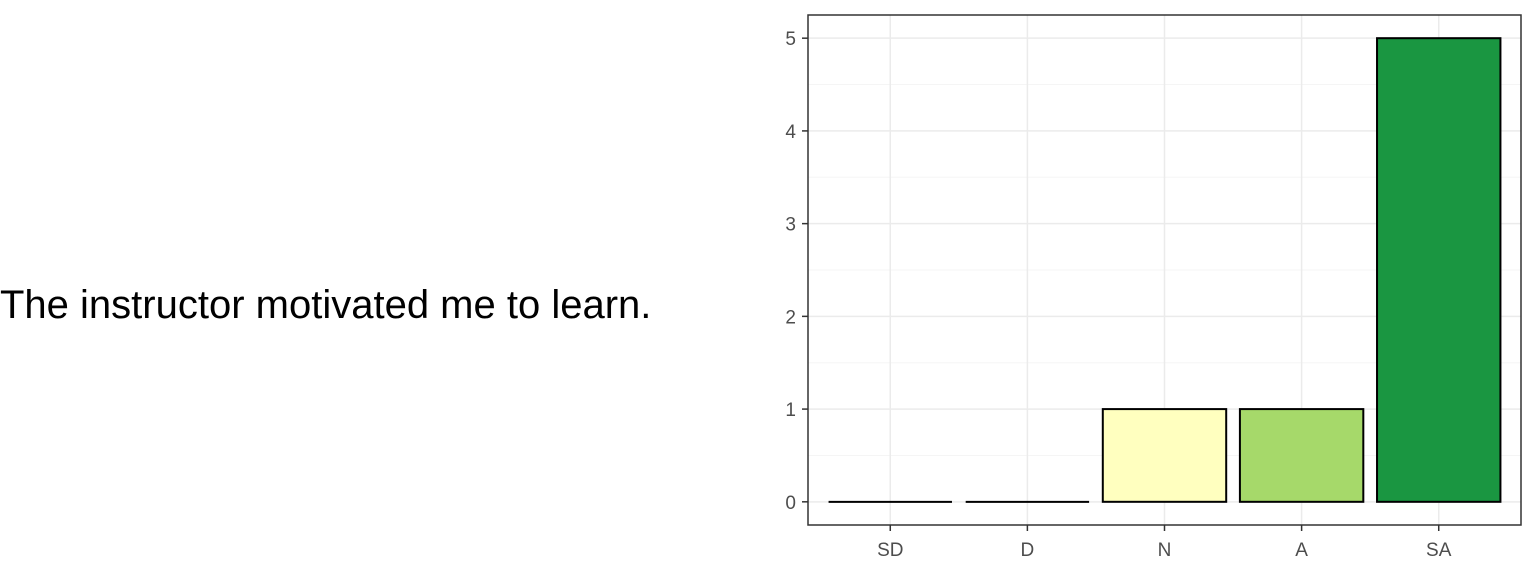  What do you see at coordinates (1301, 550) in the screenshot?
I see `x-tick-label: A` at bounding box center [1301, 550].